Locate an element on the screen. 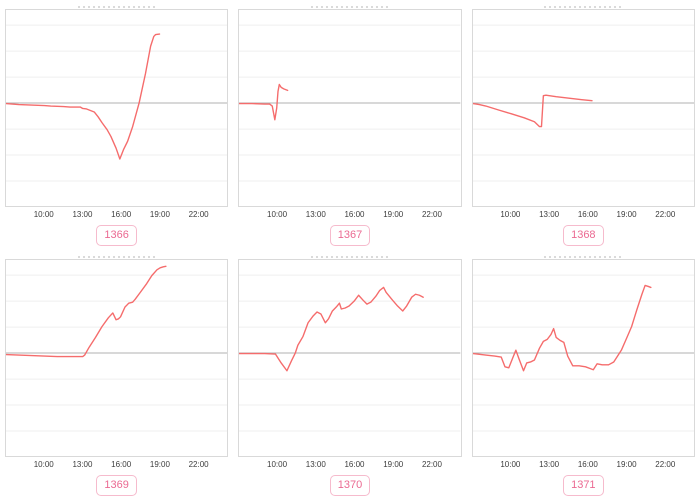 The height and width of the screenshot is (500, 700). badge-row: 1366 is located at coordinates (116, 235).